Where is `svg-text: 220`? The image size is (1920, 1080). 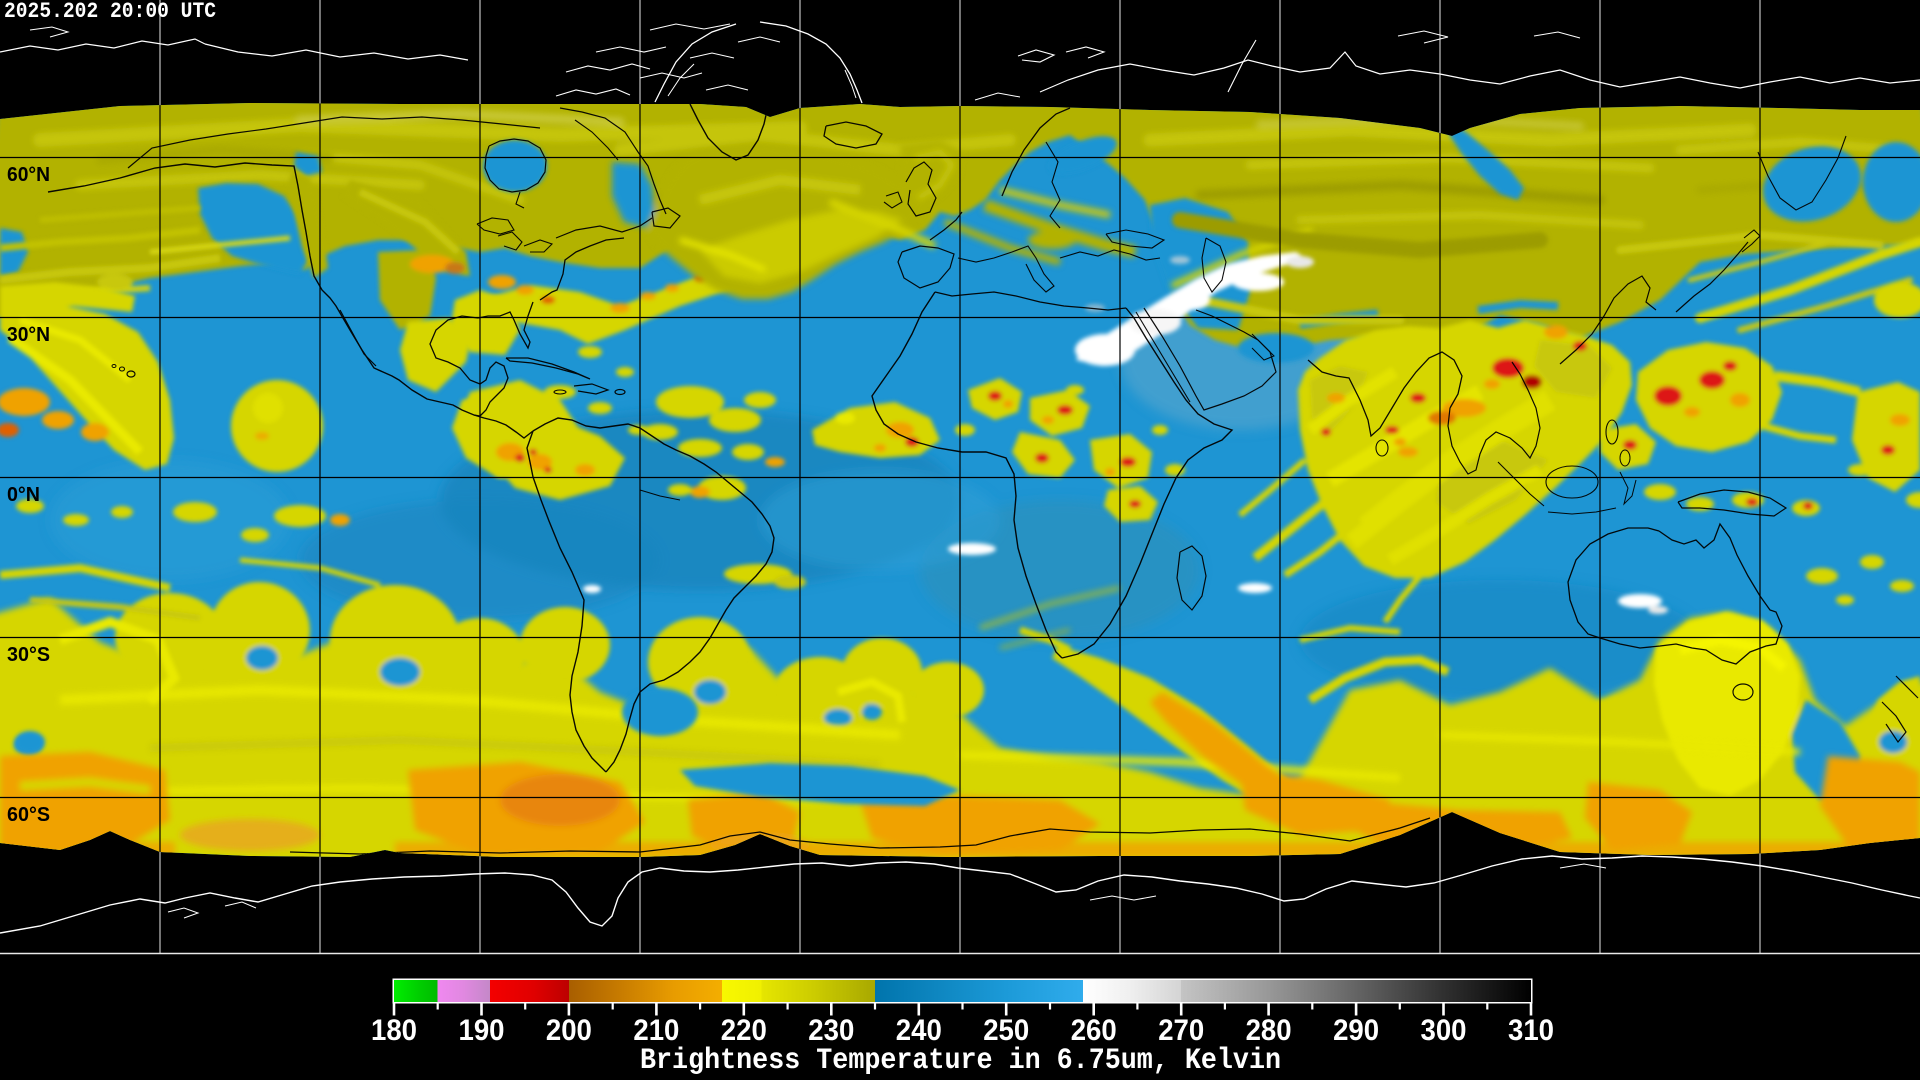 svg-text: 220 is located at coordinates (744, 1030).